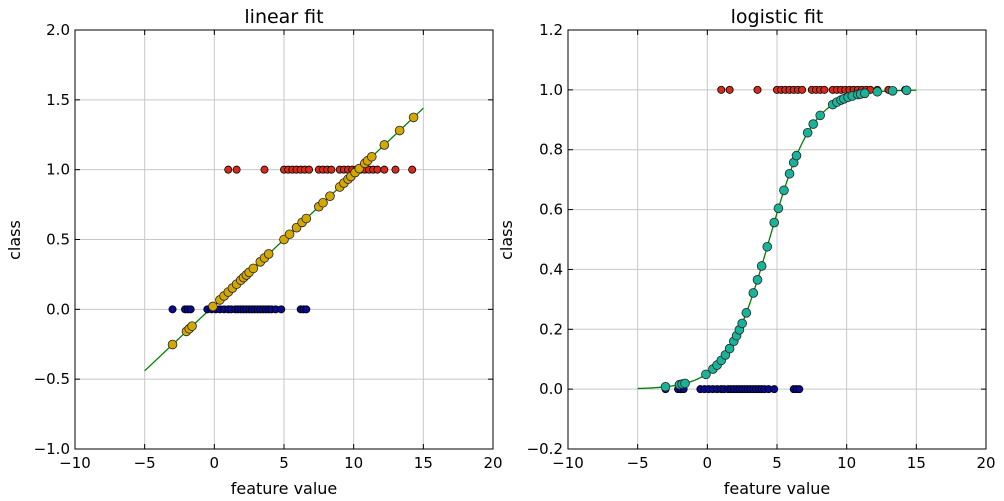  I want to click on linear-fit-ylabel: class, so click(14, 240).